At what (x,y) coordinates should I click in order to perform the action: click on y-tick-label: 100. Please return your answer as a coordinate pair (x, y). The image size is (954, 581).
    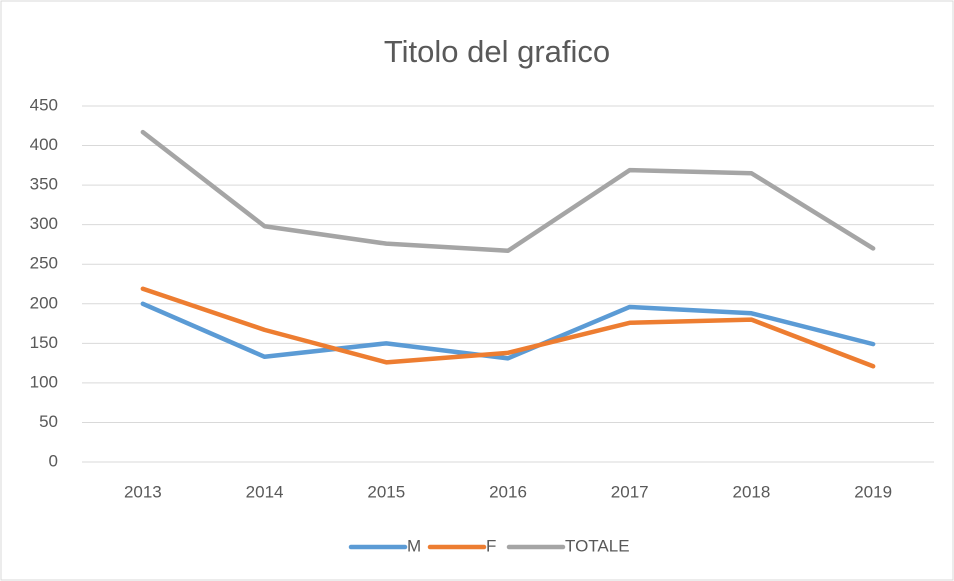
    Looking at the image, I should click on (44, 381).